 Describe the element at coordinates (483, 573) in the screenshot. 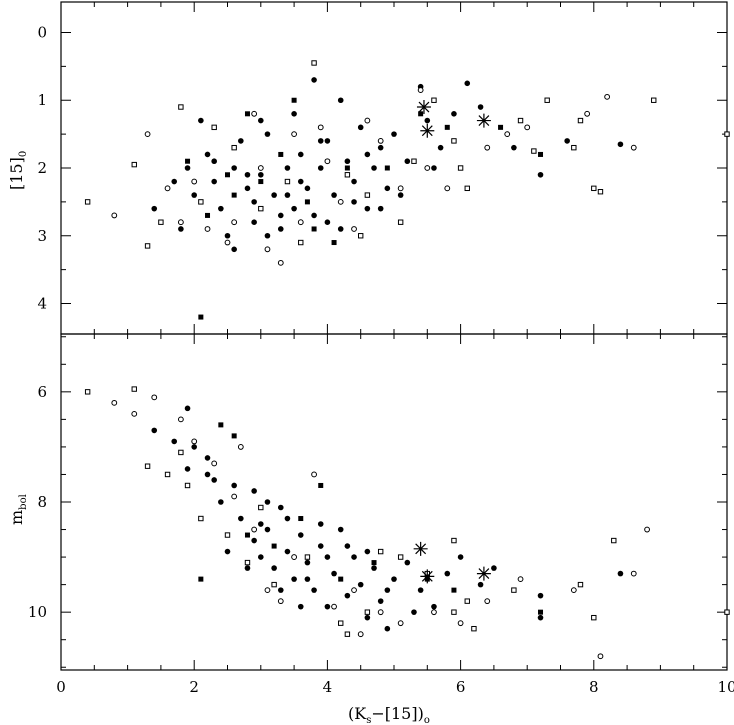

I see `bottom-point-asterisk` at that location.